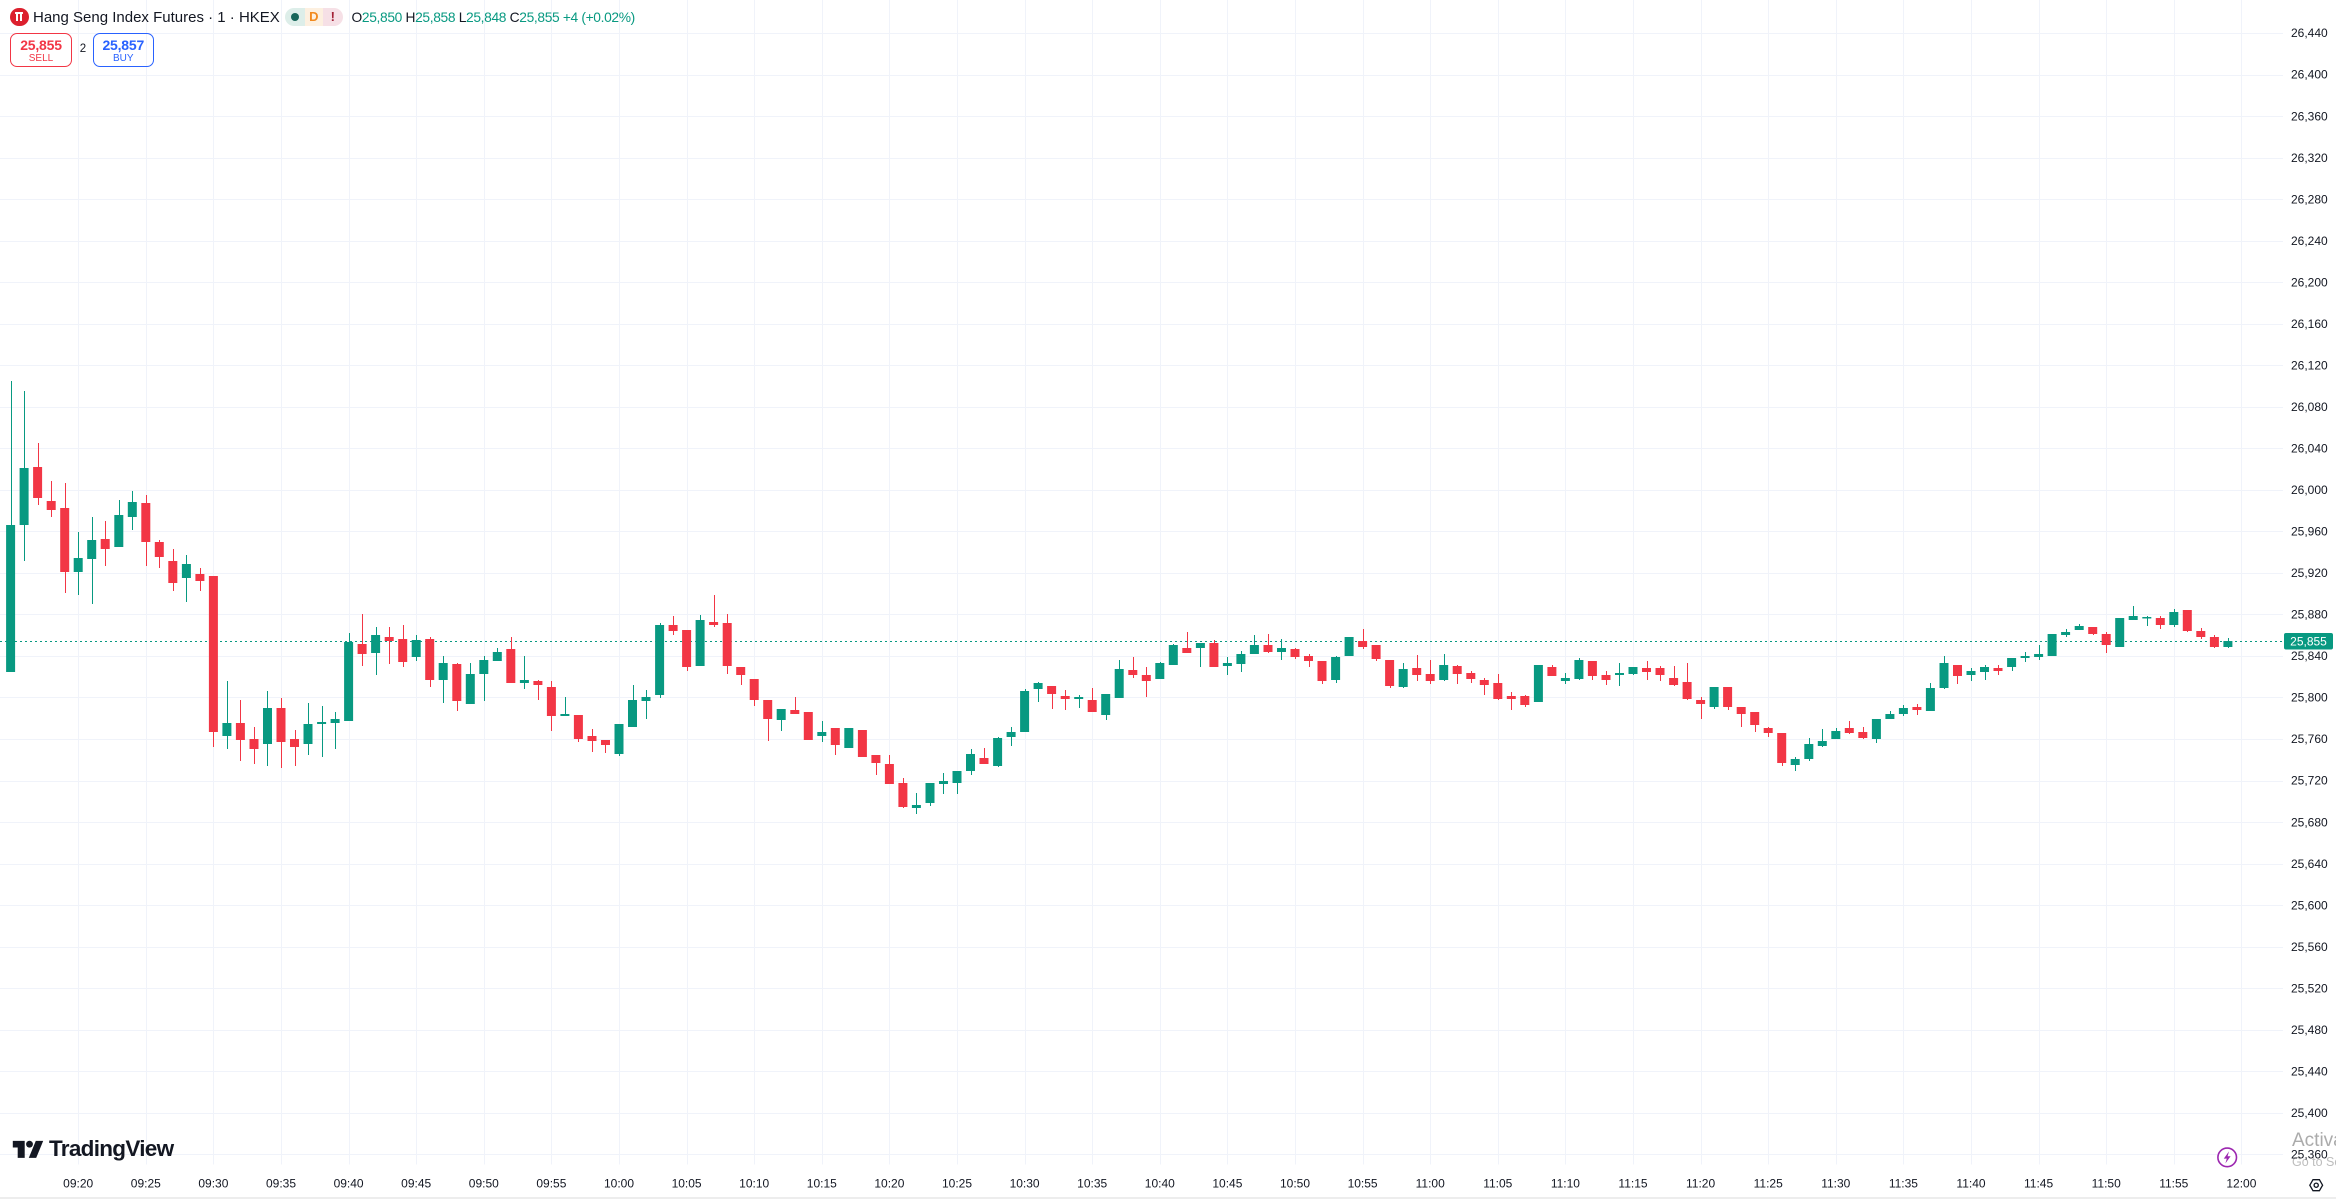 Image resolution: width=2336 pixels, height=1199 pixels. Describe the element at coordinates (2309, 1072) in the screenshot. I see `svg-text: 25,440` at that location.